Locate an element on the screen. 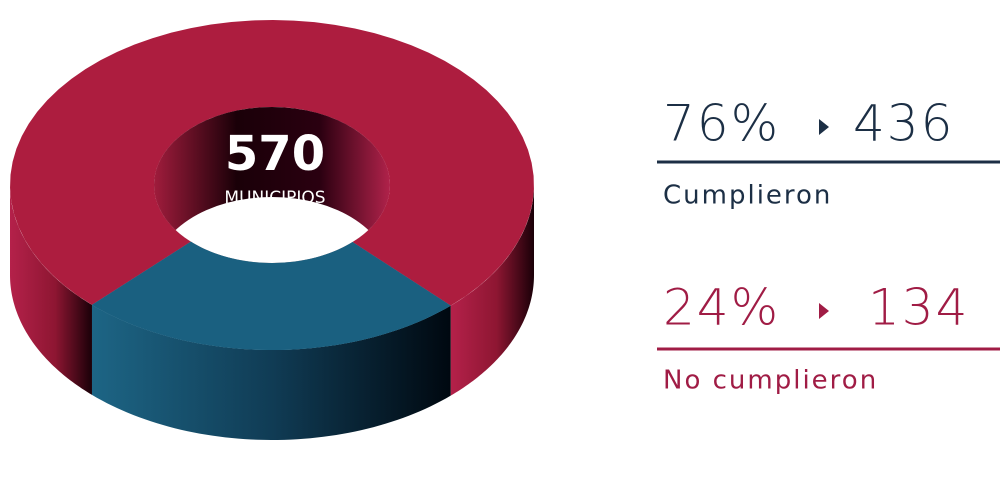 This screenshot has width=1000, height=481. category: Cumplieron is located at coordinates (747, 196).